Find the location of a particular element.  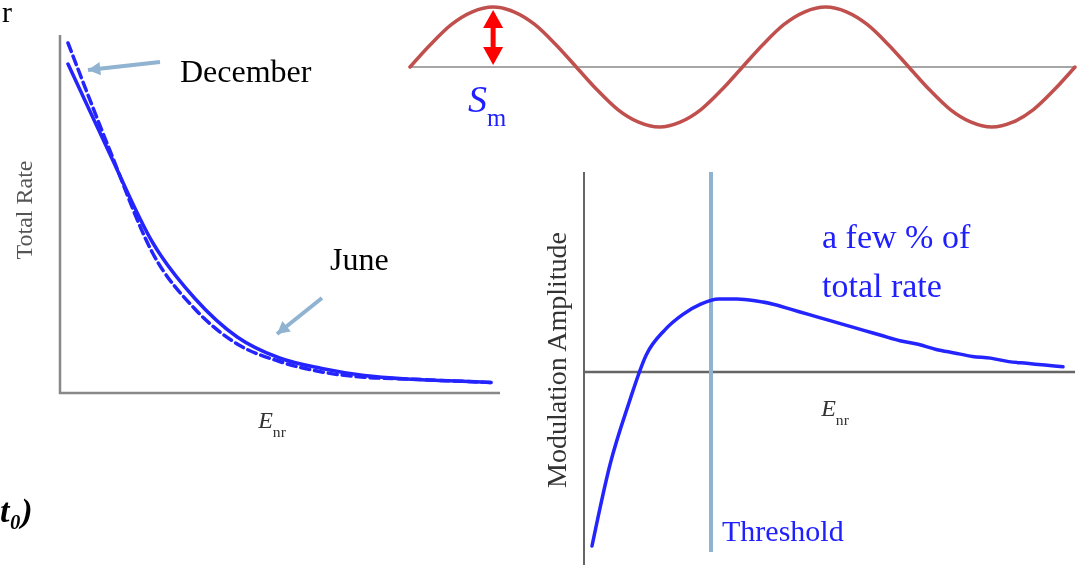

annotation: a few % of total rate is located at coordinates (896, 261).